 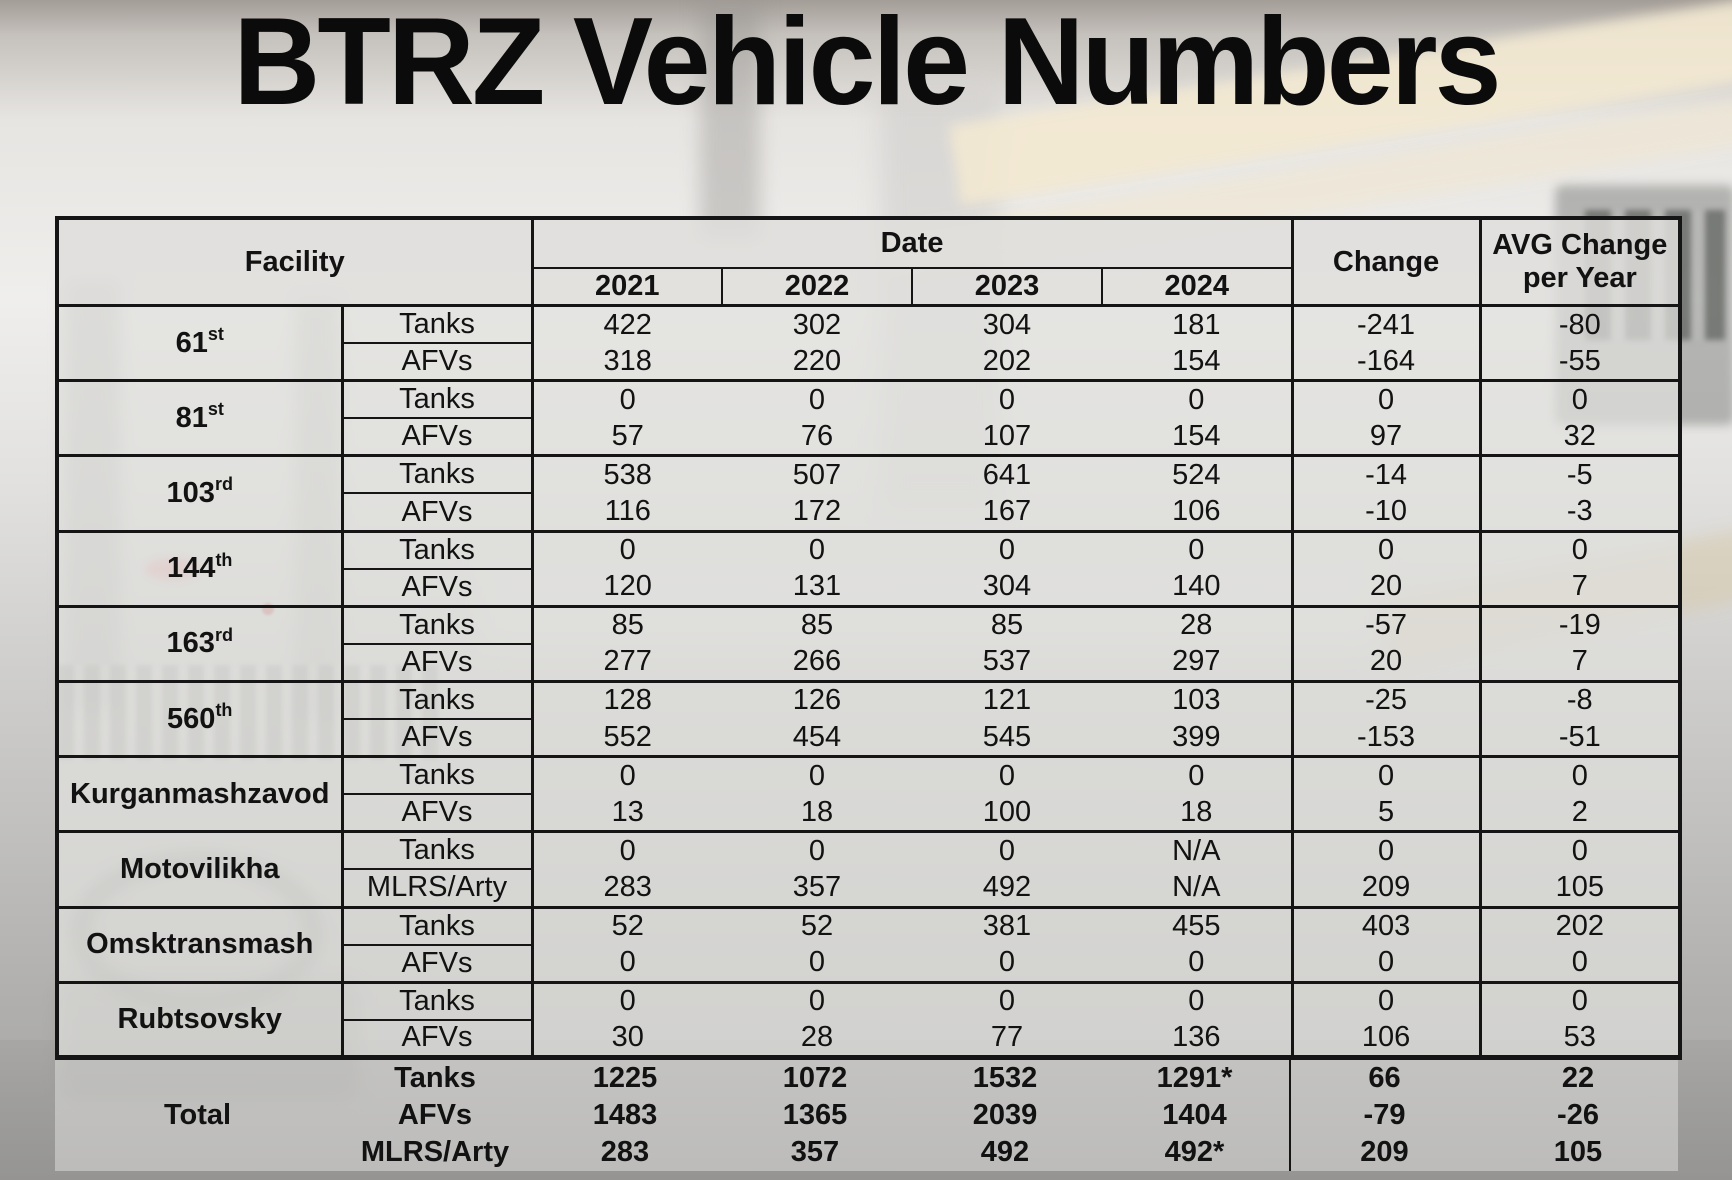 What do you see at coordinates (1579, 925) in the screenshot?
I see `avg-change-value-cell: 202` at bounding box center [1579, 925].